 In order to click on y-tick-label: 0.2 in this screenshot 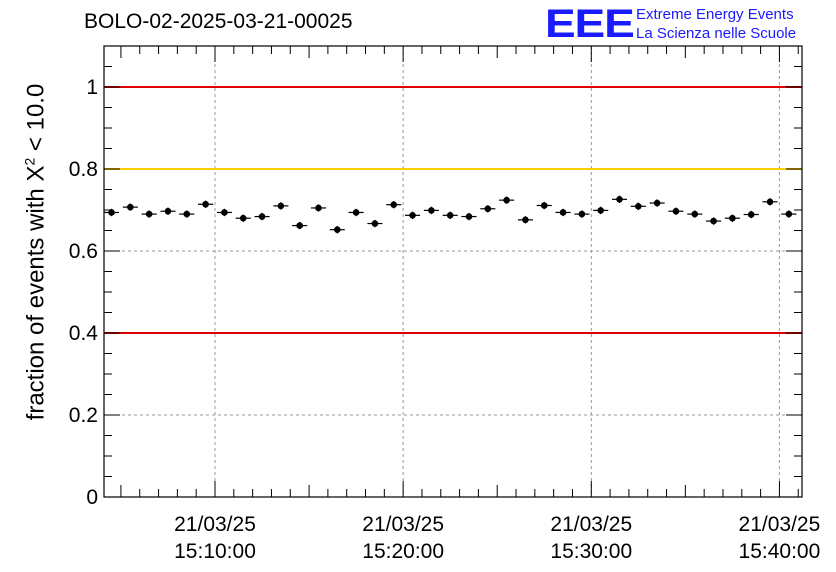, I will do `click(83, 415)`.